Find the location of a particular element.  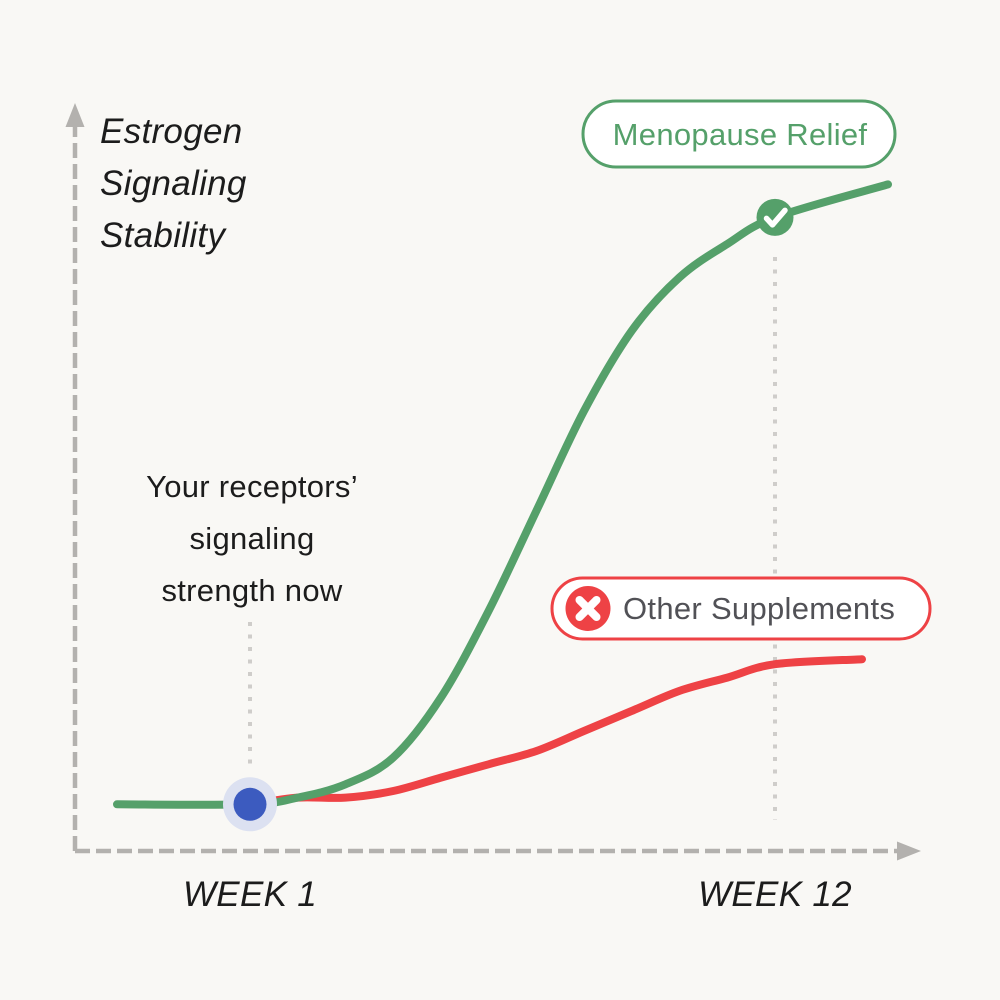

y-axis-label-line-2: Signaling is located at coordinates (173, 183).